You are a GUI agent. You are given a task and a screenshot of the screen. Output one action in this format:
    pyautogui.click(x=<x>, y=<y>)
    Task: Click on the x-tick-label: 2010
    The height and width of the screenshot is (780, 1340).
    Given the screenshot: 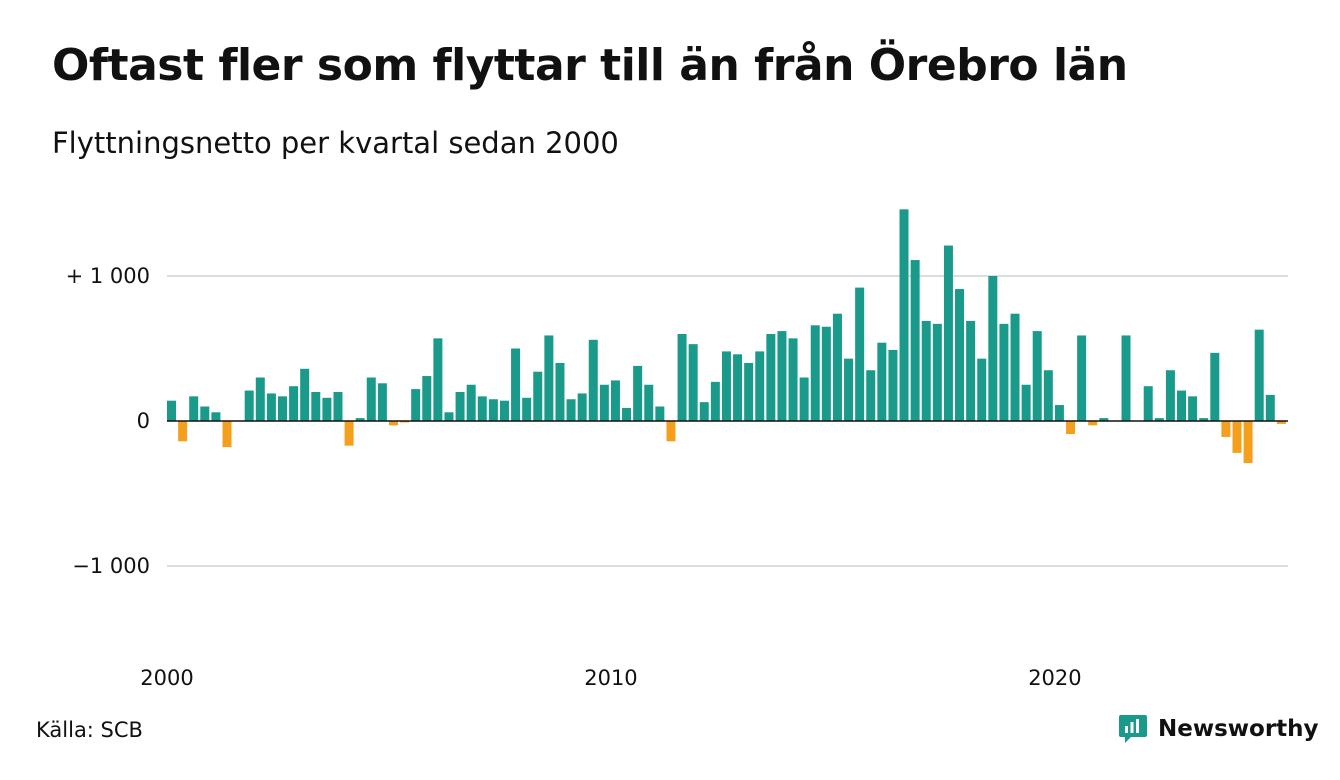 What is the action you would take?
    pyautogui.click(x=610, y=678)
    